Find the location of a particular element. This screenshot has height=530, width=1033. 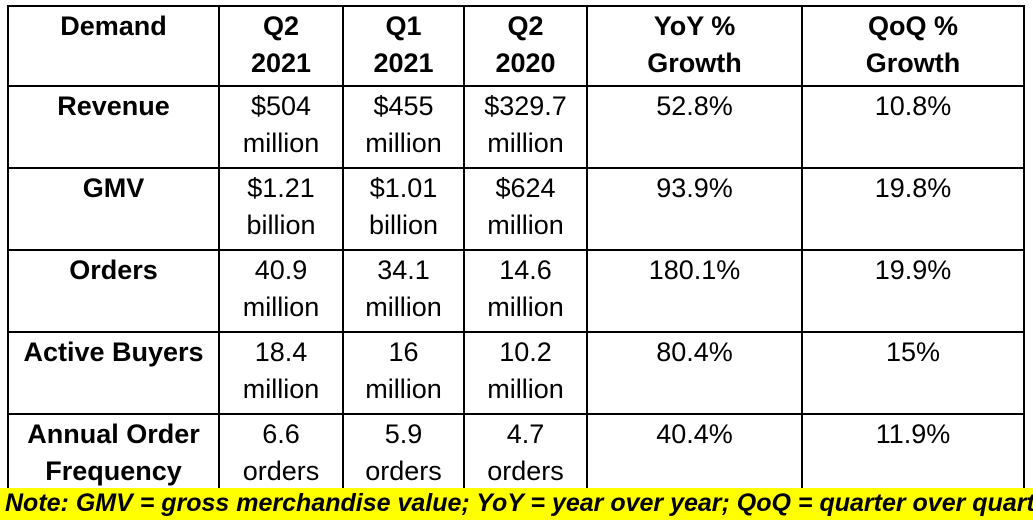

table-cell: 40.9 million is located at coordinates (281, 291).